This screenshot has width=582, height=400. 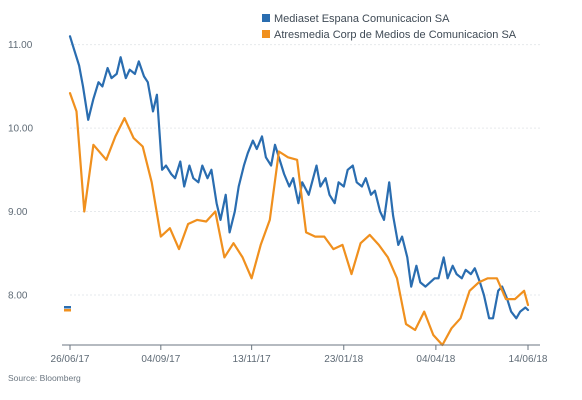 I want to click on source-note: Source: Bloomberg, so click(x=44, y=378).